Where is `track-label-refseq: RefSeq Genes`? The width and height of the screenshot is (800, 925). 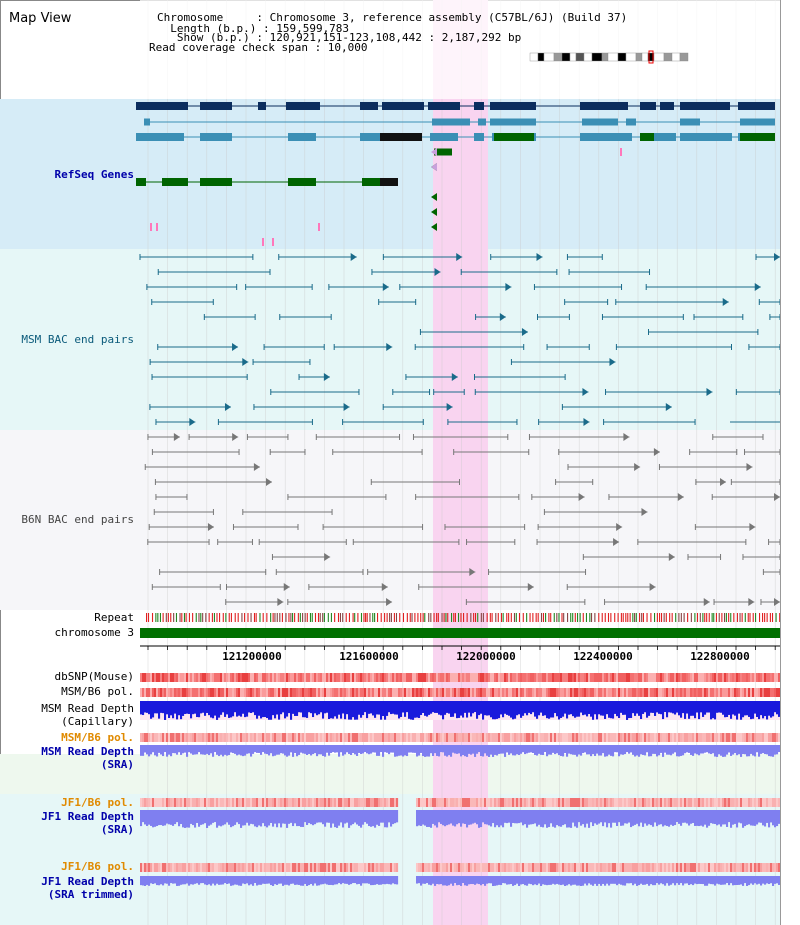 track-label-refseq: RefSeq Genes is located at coordinates (94, 174).